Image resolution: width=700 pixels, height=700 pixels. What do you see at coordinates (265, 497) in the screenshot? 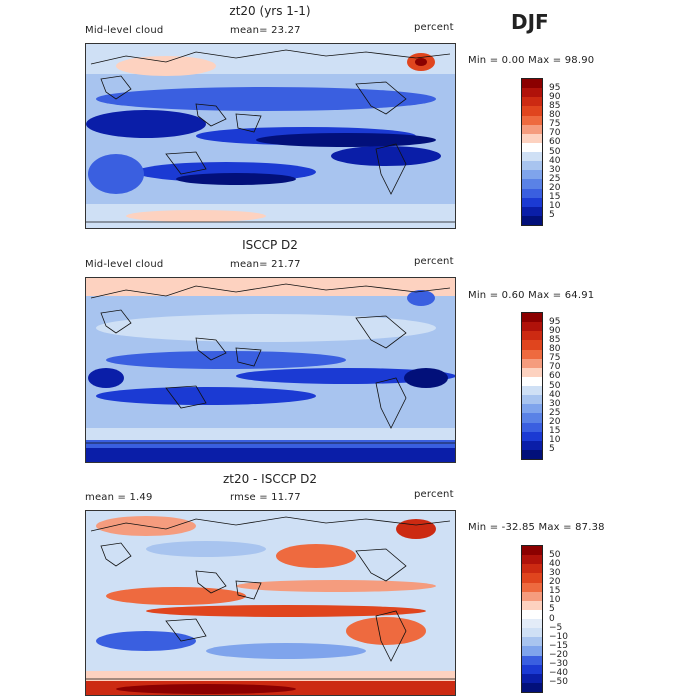
I see `panel-3-rmse-label: rmse = 11.77` at bounding box center [265, 497].